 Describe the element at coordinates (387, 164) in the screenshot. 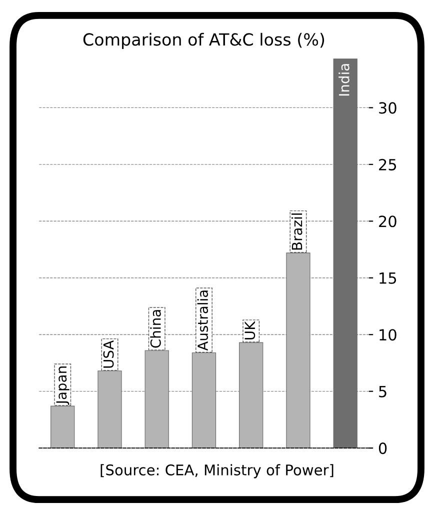

I see `y-tick-label: 25` at that location.